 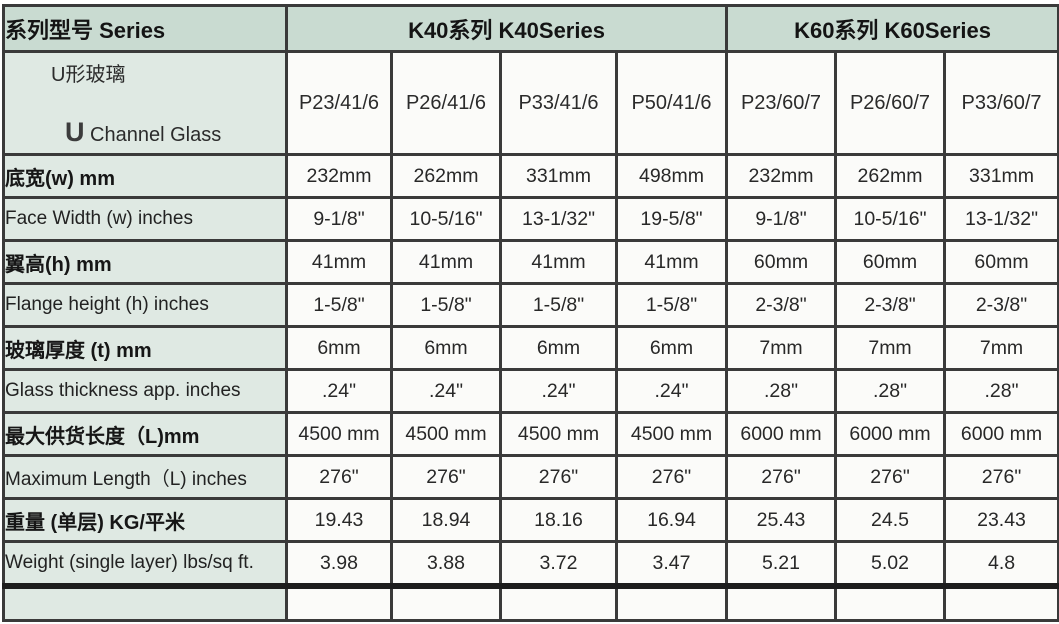 I want to click on model-cell: P26/41/6, so click(x=446, y=103).